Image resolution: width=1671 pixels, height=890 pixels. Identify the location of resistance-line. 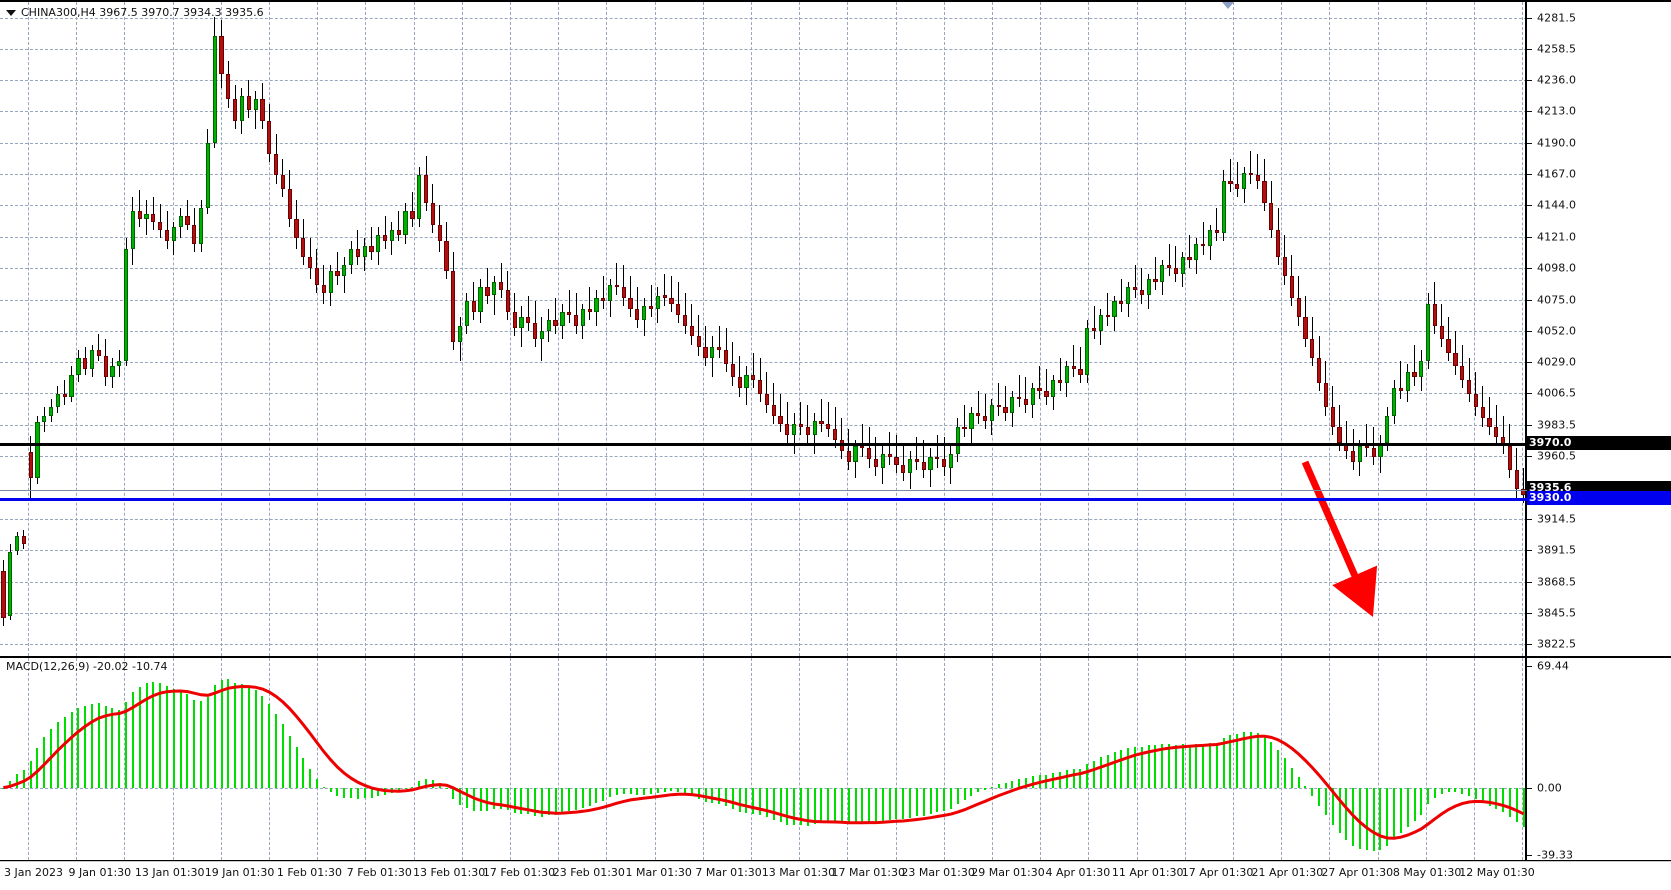
(763, 444).